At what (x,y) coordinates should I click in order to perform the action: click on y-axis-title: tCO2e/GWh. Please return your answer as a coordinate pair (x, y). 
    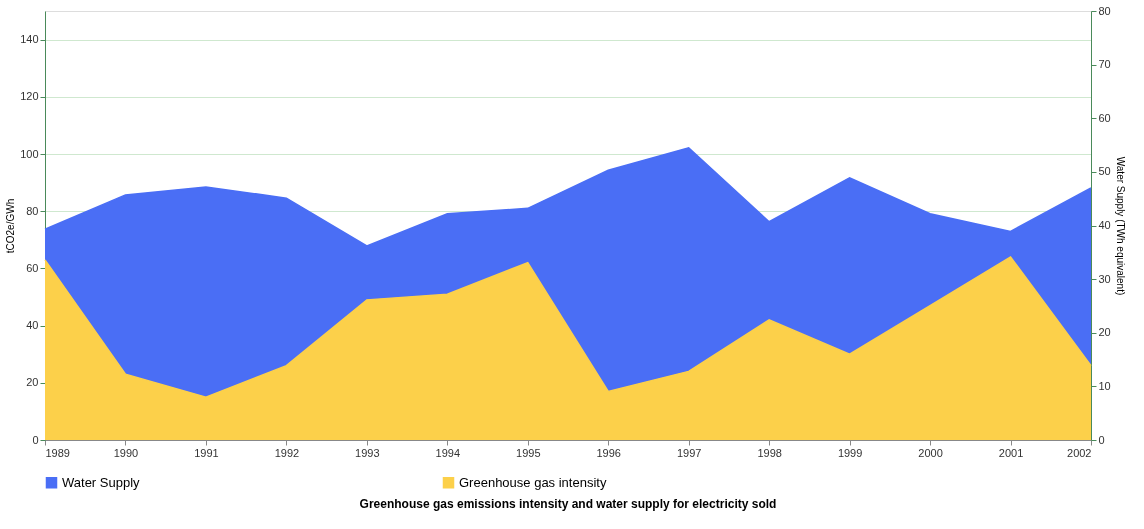
    Looking at the image, I should click on (11, 226).